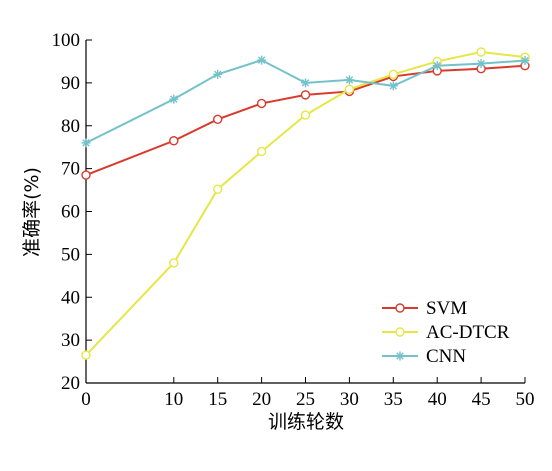 The width and height of the screenshot is (552, 471). Describe the element at coordinates (70, 340) in the screenshot. I see `y-tick-label: 30` at that location.